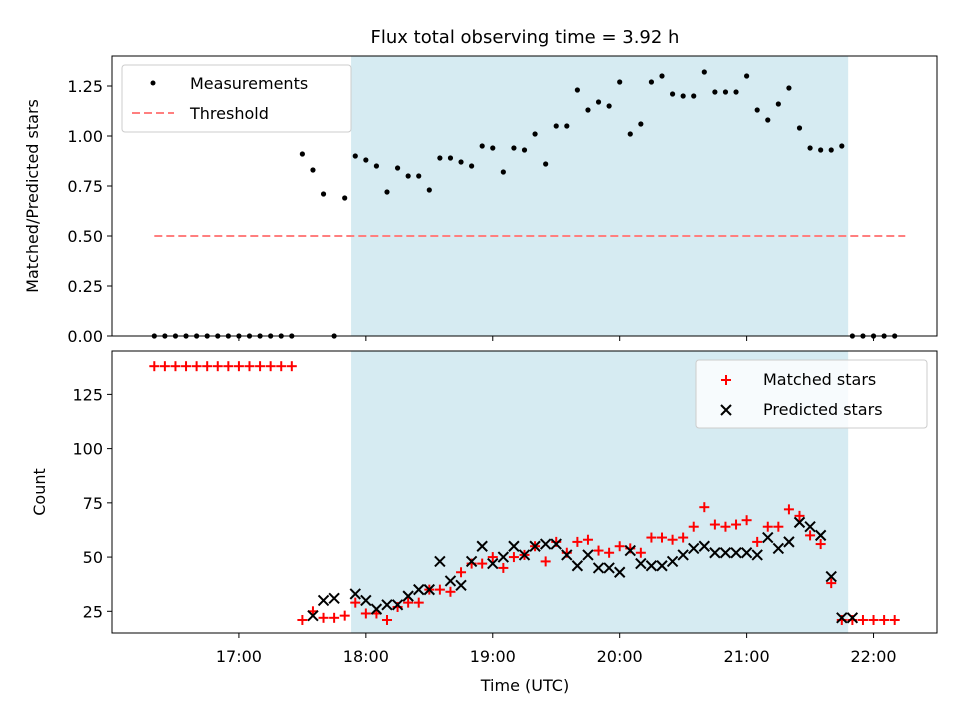 Image resolution: width=960 pixels, height=720 pixels. I want to click on bottom-y-tick-label: 50, so click(93, 557).